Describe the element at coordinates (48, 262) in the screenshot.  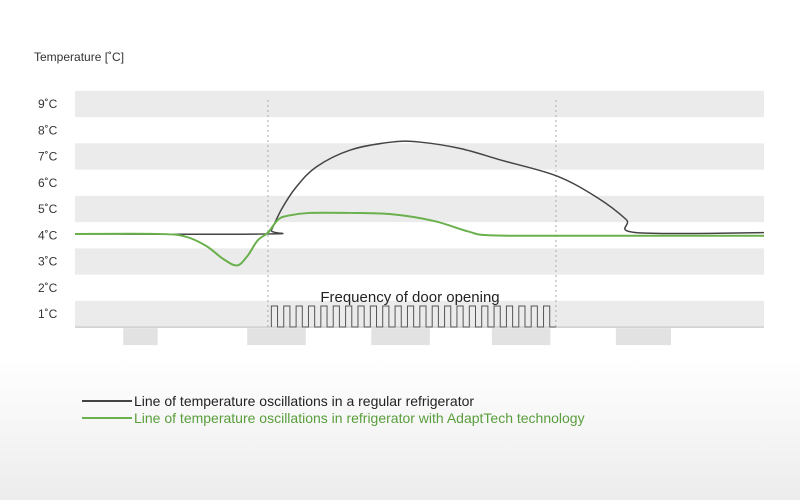
I see `y-tick-label: 3˚C` at that location.